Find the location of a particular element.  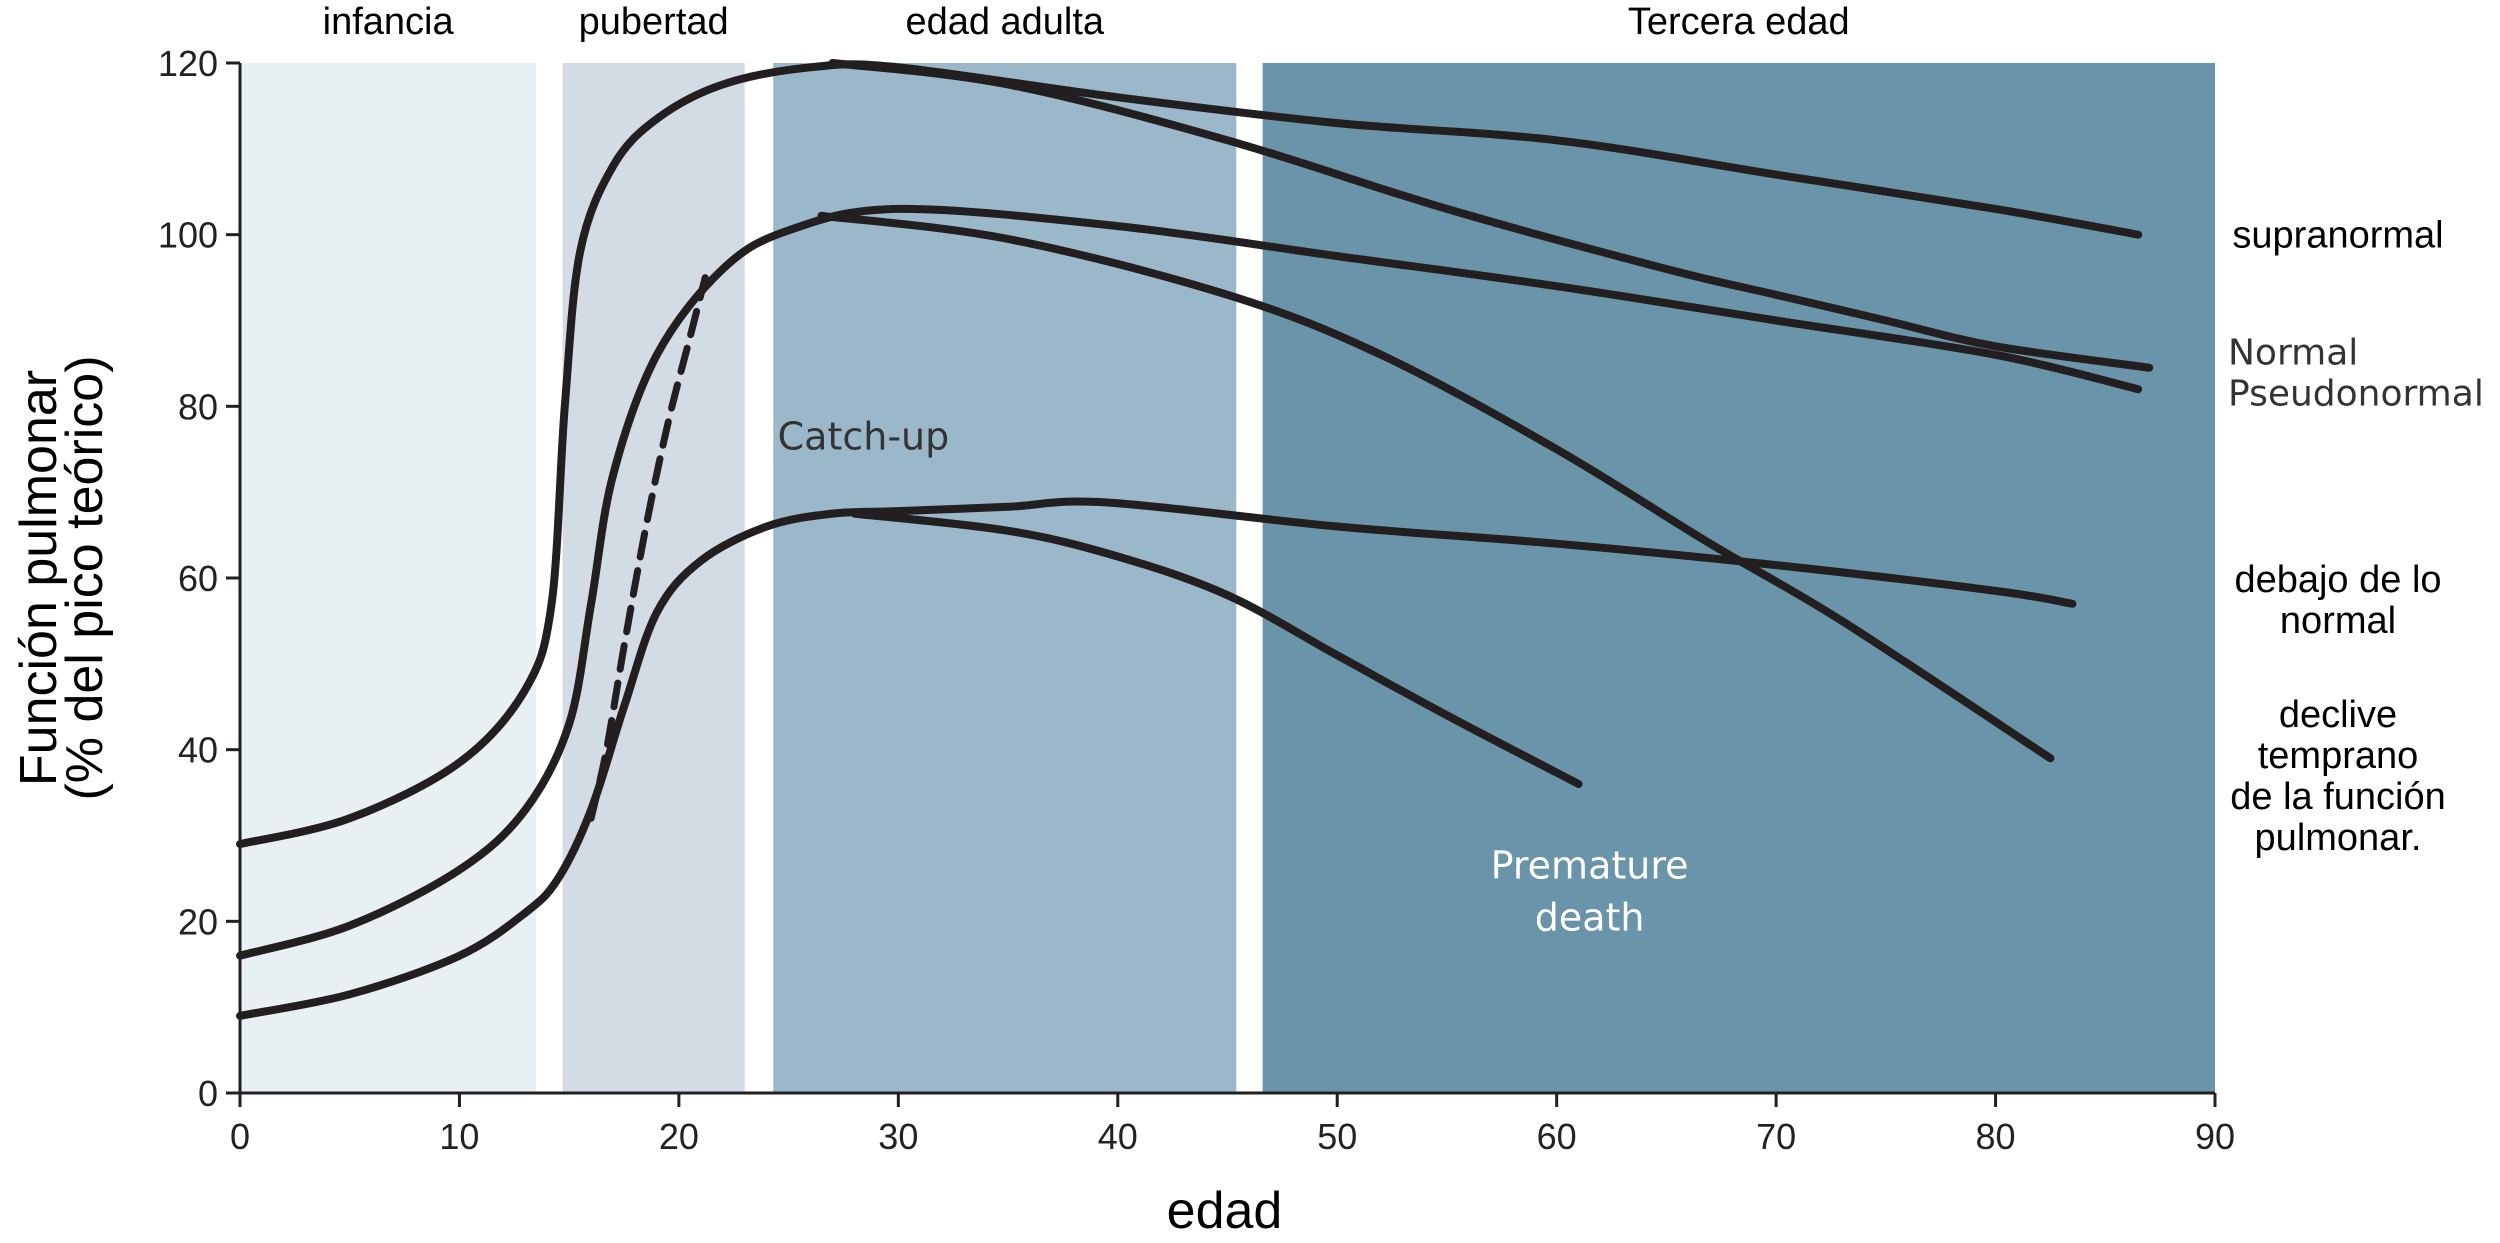

x-tick-label: 90 is located at coordinates (2215, 1136).